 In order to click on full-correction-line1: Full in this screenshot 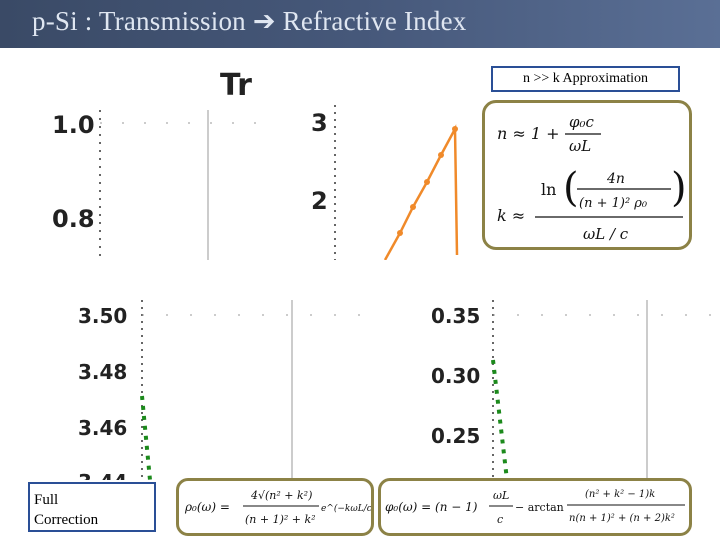, I will do `click(46, 500)`.